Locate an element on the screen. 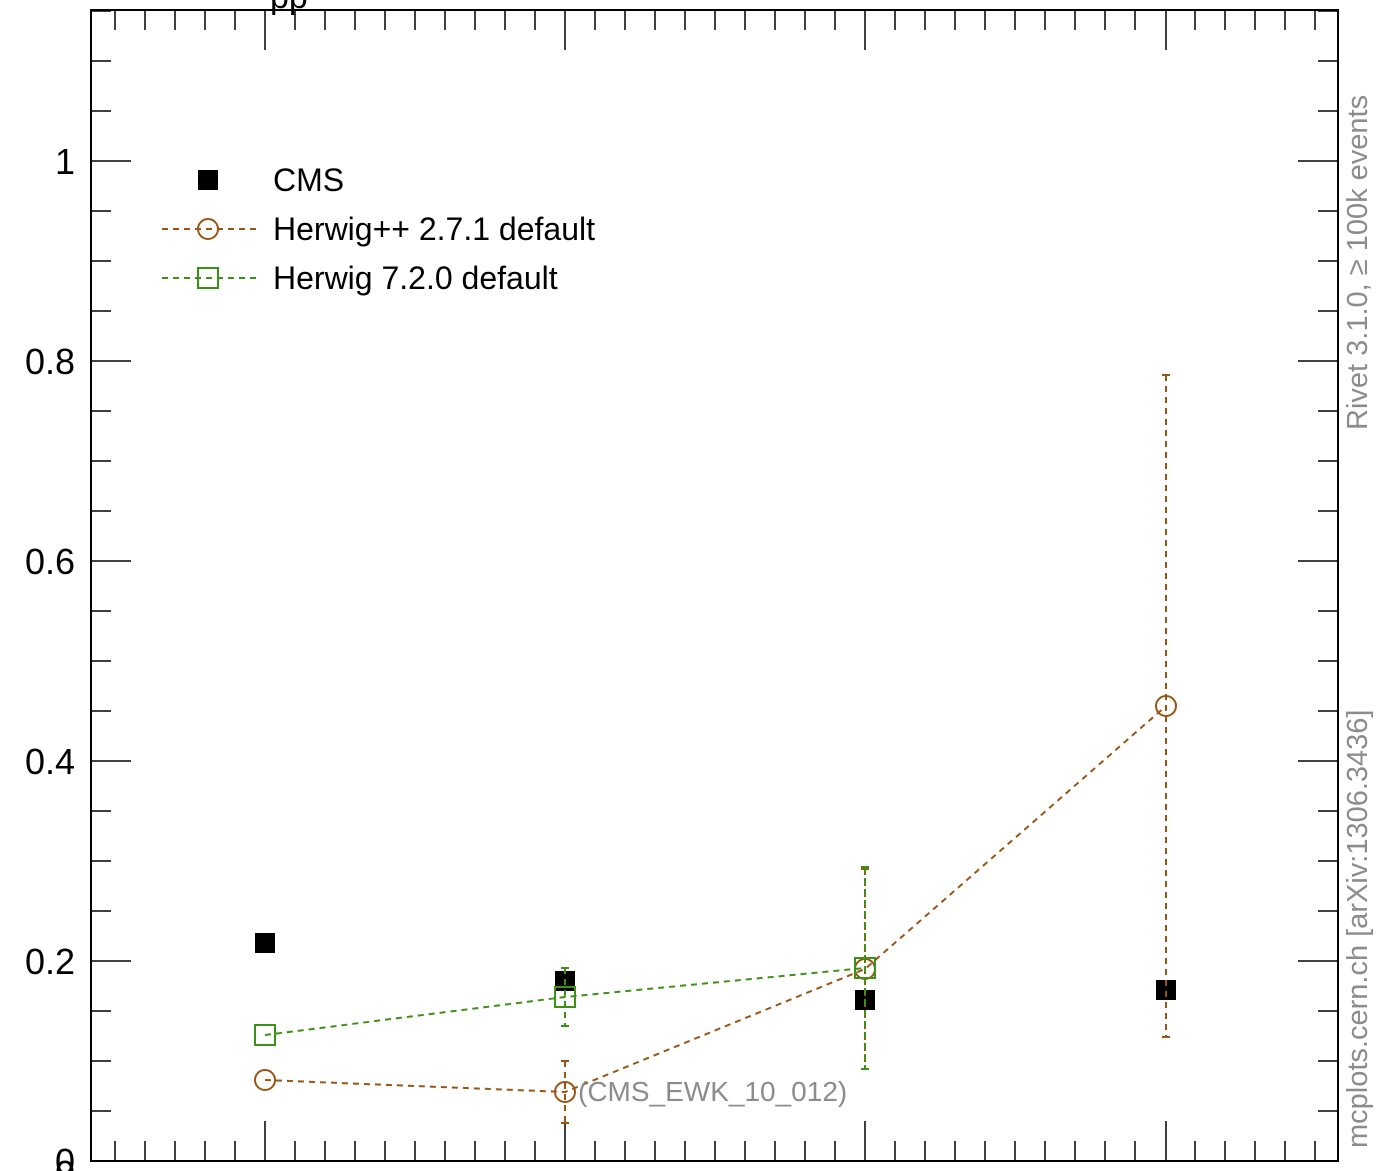  chart-title: pp is located at coordinates (289, 8).